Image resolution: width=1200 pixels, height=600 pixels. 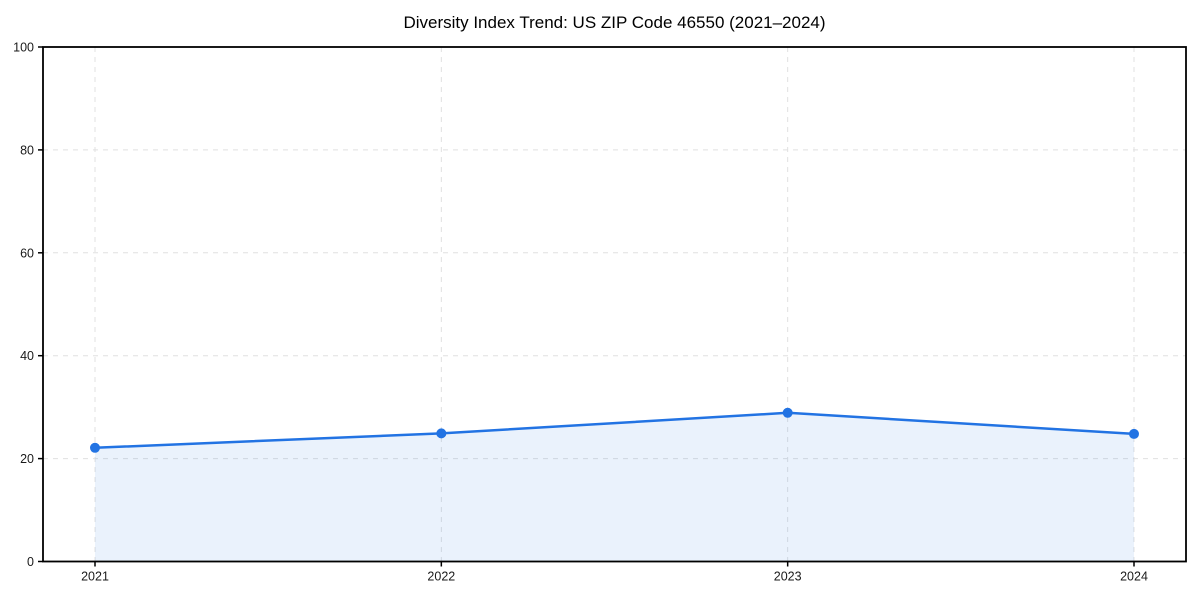 What do you see at coordinates (95, 447) in the screenshot?
I see `data-point-2021` at bounding box center [95, 447].